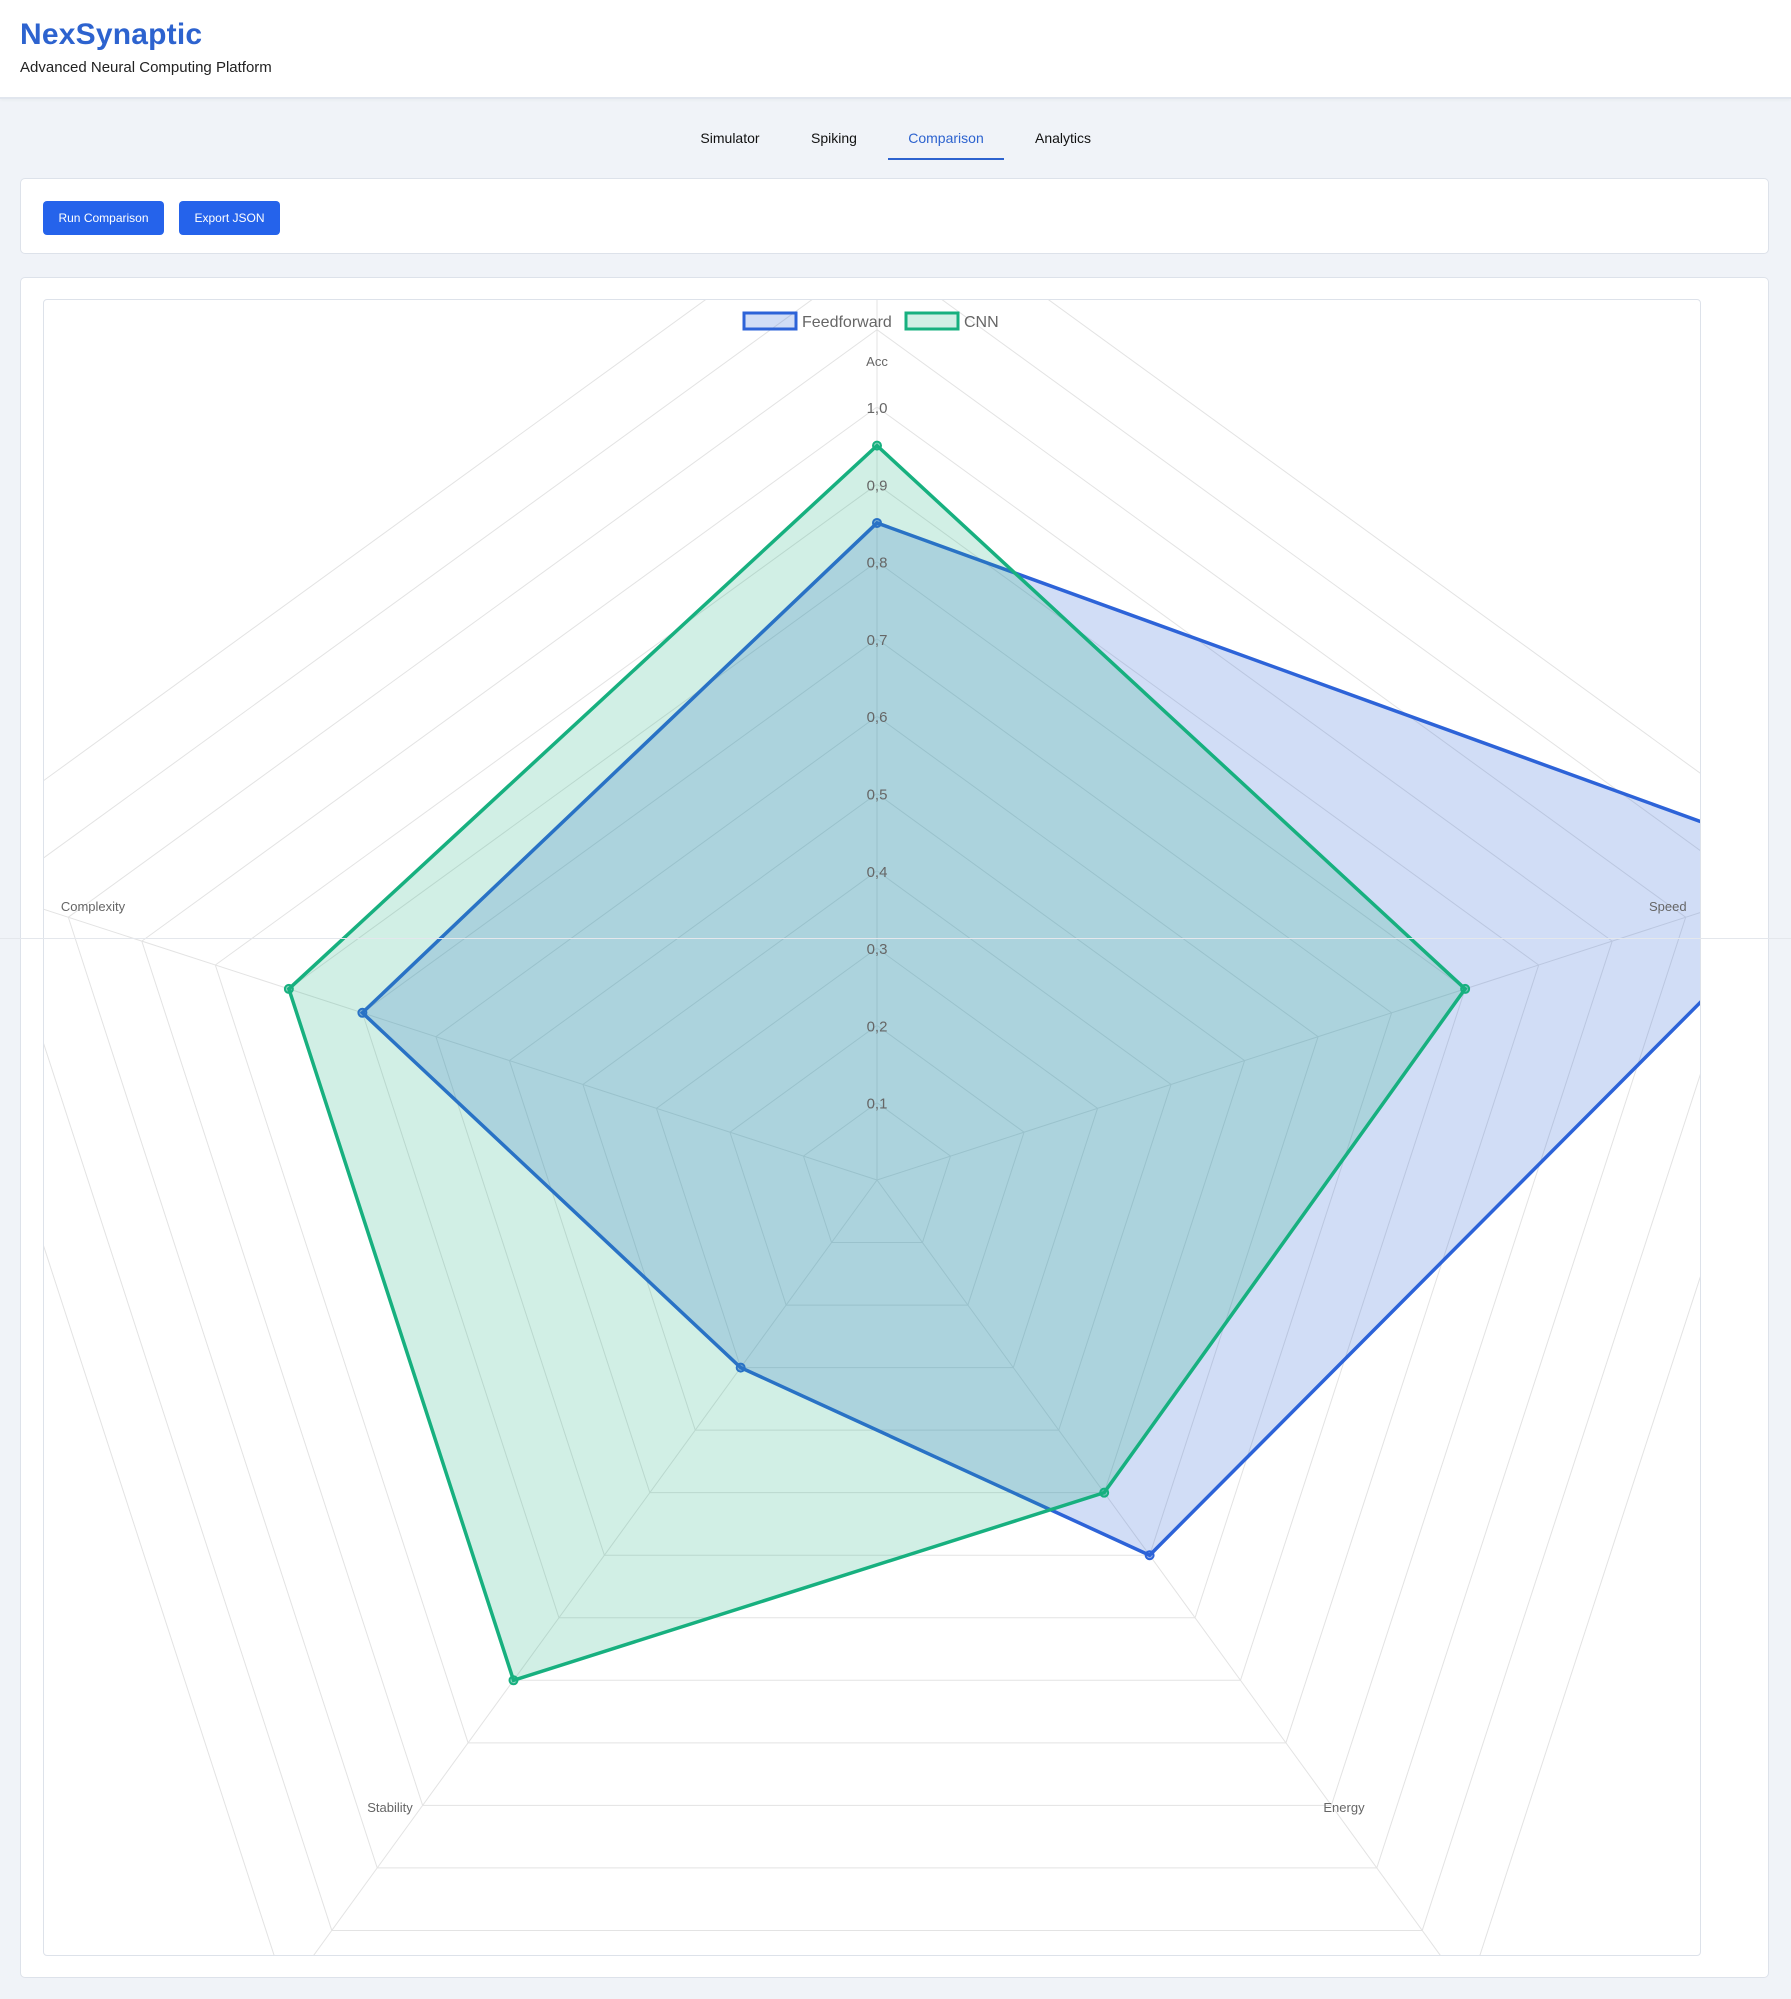 This screenshot has height=1999, width=1791. I want to click on point-feedforward-stability, so click(740, 1367).